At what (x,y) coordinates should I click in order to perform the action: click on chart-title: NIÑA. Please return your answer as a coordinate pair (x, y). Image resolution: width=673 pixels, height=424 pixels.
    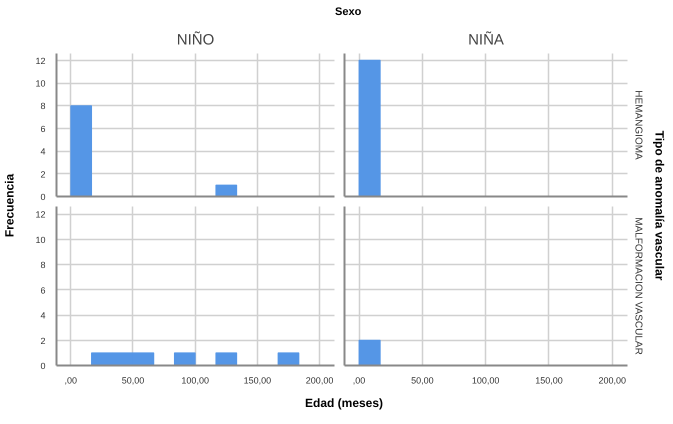
    Looking at the image, I should click on (486, 39).